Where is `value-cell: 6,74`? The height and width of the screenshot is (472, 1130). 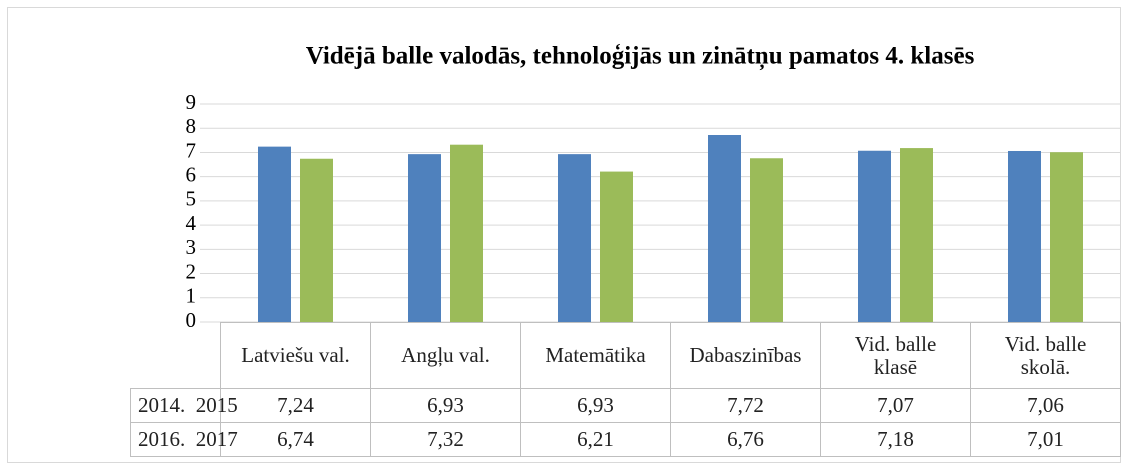 value-cell: 6,74 is located at coordinates (295, 439).